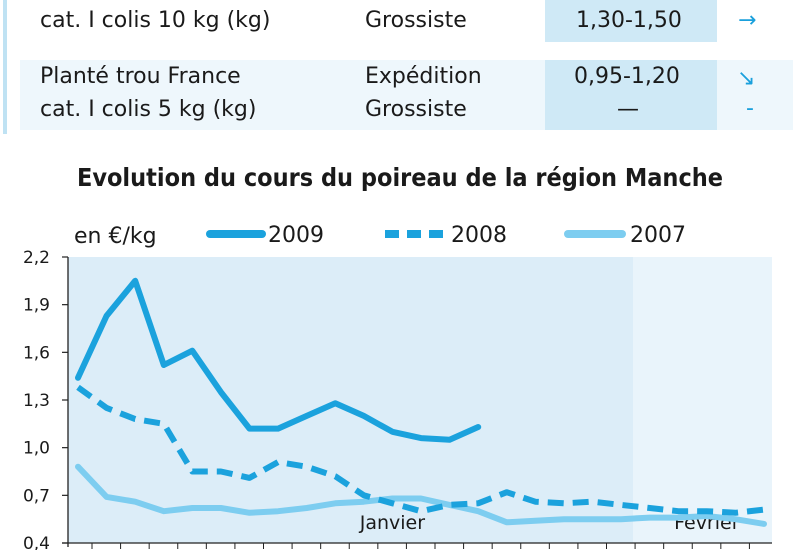 The image size is (800, 550). I want to click on table-left-border, so click(5, 67).